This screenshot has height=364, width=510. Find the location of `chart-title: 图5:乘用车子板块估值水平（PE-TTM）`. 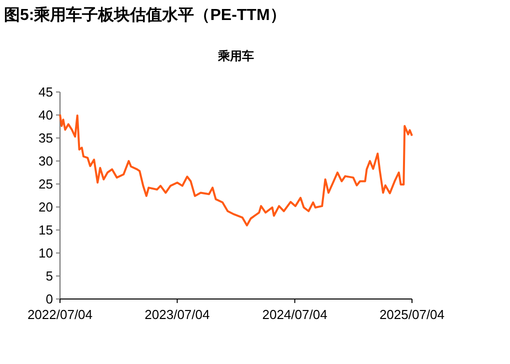

chart-title: 图5:乘用车子板块估值水平（PE-TTM） is located at coordinates (145, 15).